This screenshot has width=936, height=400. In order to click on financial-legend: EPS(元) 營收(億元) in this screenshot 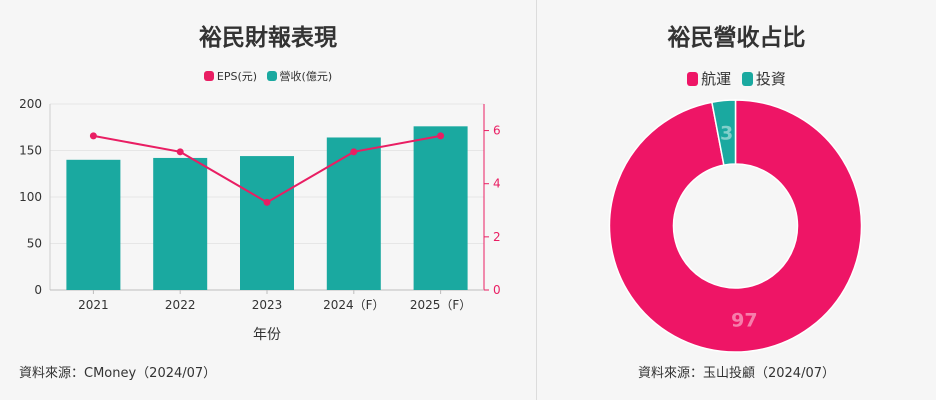, I will do `click(268, 76)`.